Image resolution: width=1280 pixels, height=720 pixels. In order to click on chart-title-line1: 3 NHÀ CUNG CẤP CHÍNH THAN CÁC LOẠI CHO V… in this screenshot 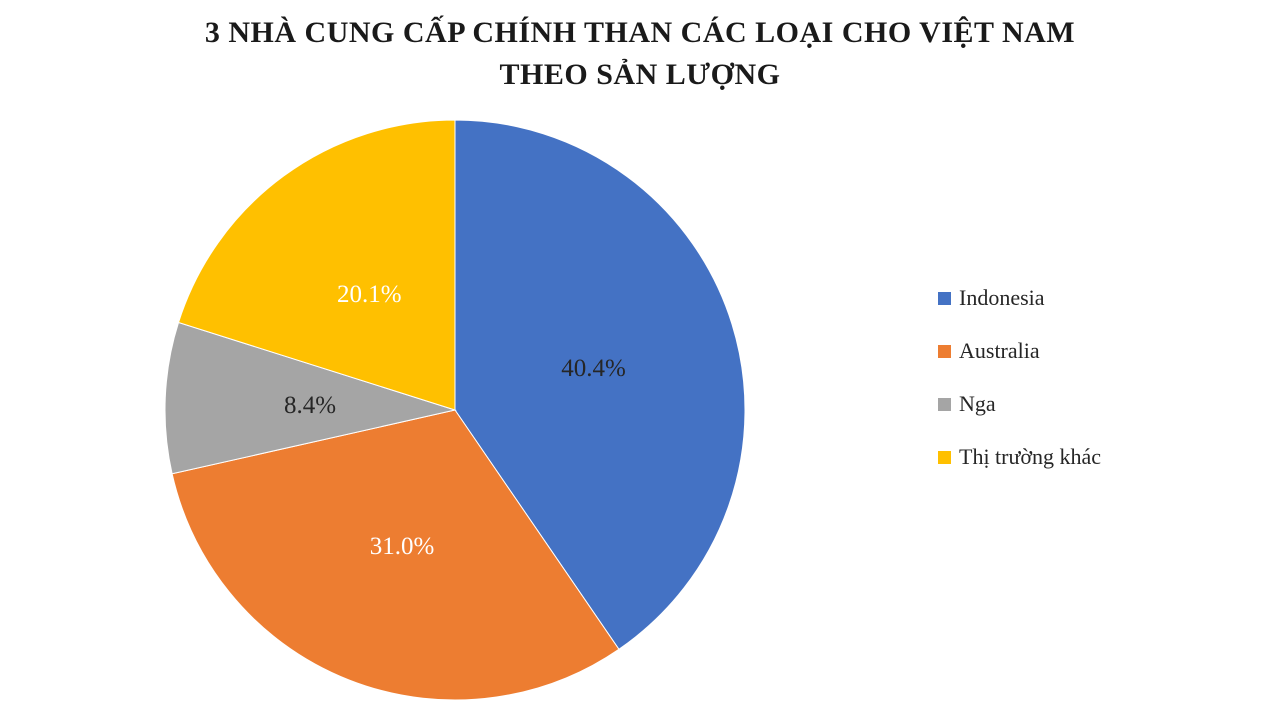, I will do `click(640, 32)`.